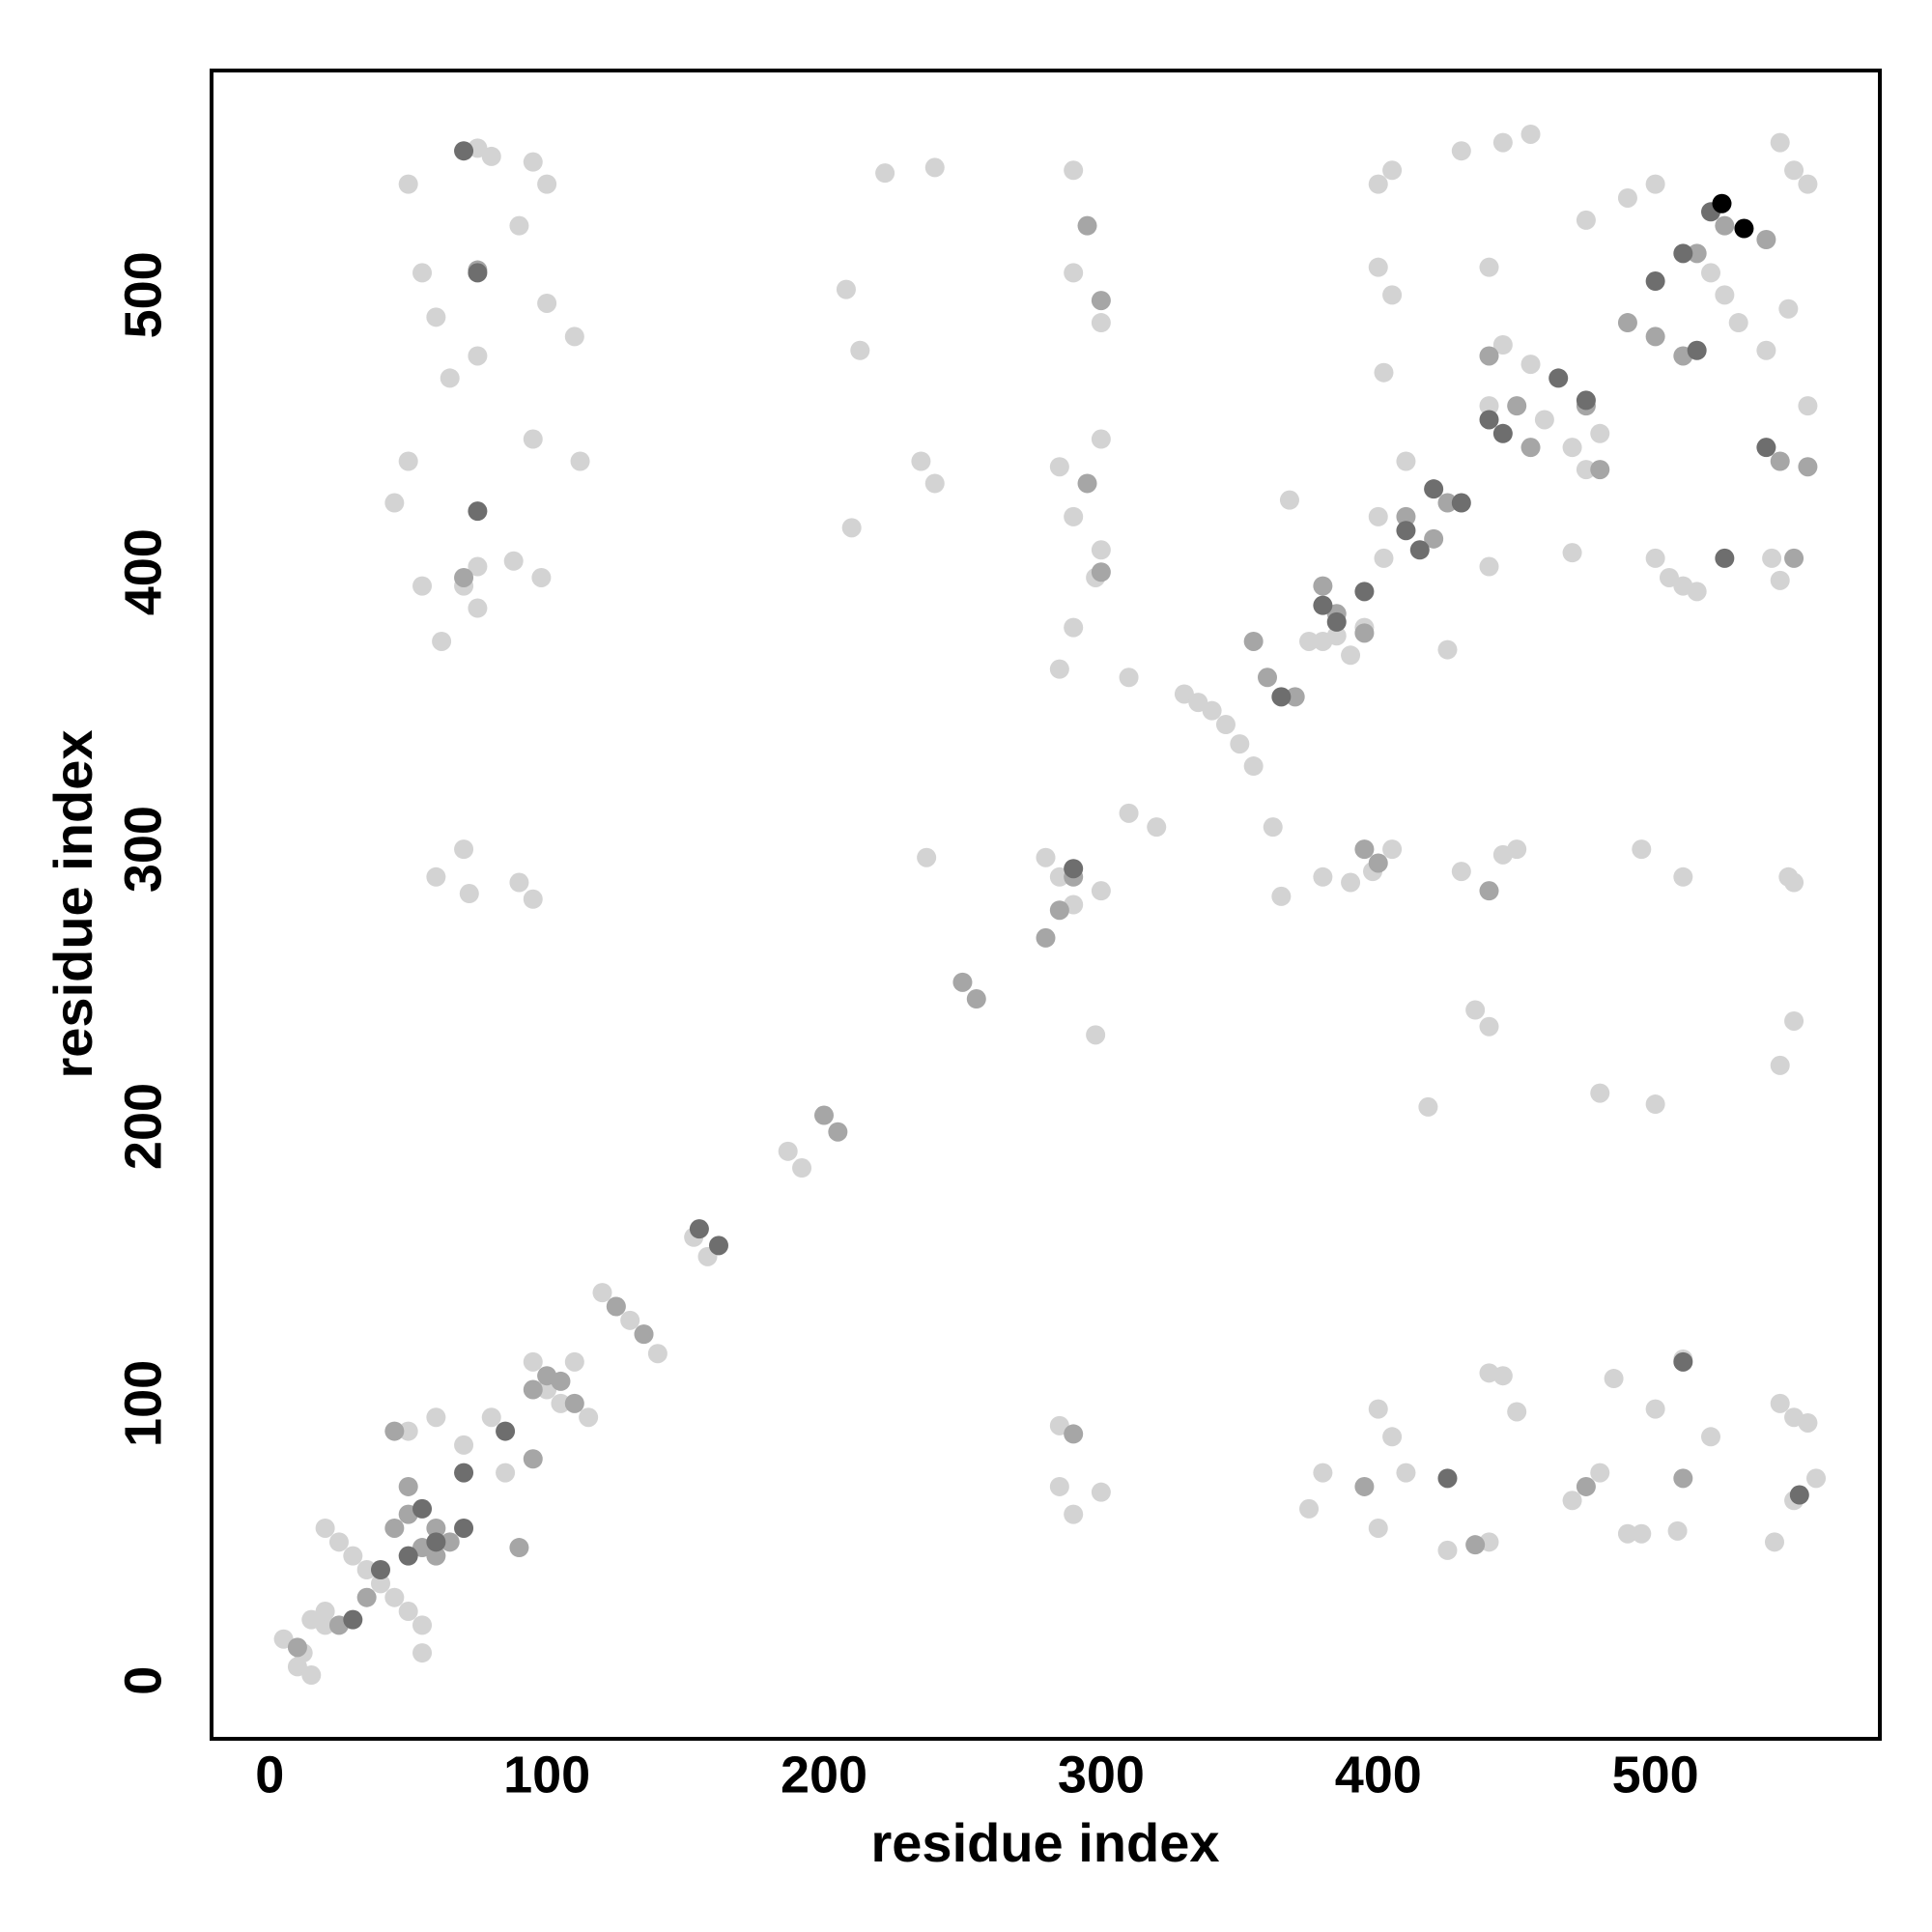 The height and width of the screenshot is (1932, 1932). What do you see at coordinates (143, 571) in the screenshot?
I see `y-tick-label: 400` at bounding box center [143, 571].